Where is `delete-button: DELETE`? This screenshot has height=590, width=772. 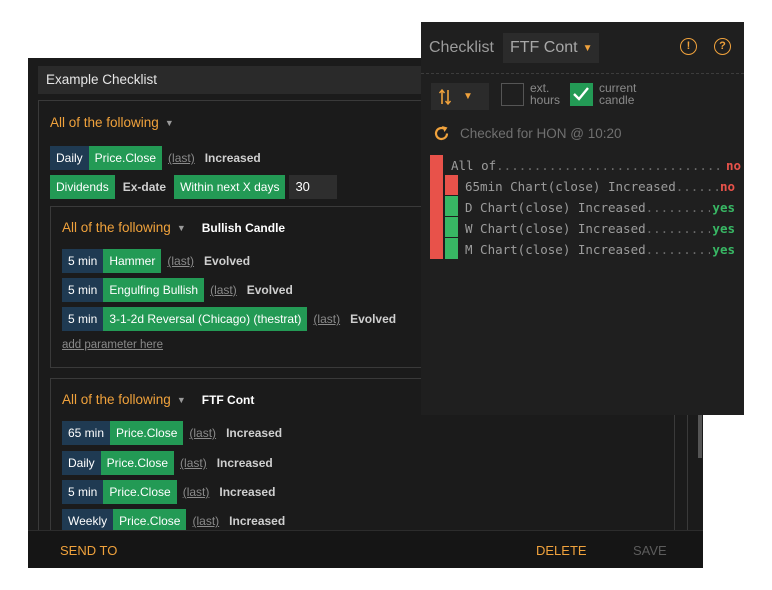 delete-button: DELETE is located at coordinates (561, 550).